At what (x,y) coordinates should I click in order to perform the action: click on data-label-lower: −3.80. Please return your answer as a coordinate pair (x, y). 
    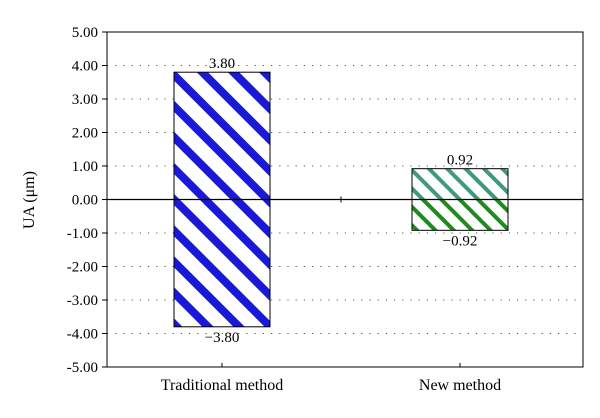
    Looking at the image, I should click on (222, 338).